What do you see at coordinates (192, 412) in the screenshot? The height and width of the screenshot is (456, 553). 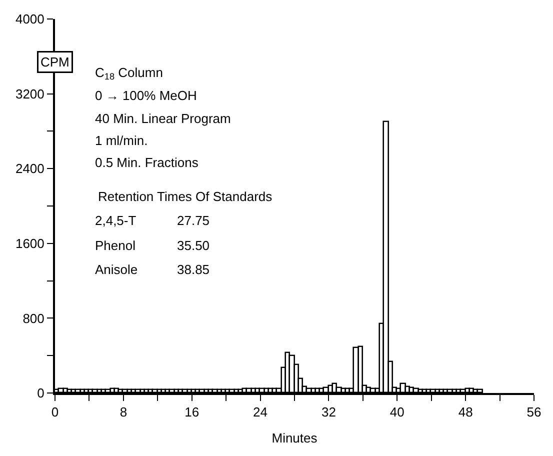 I see `x-tick-label: 16` at bounding box center [192, 412].